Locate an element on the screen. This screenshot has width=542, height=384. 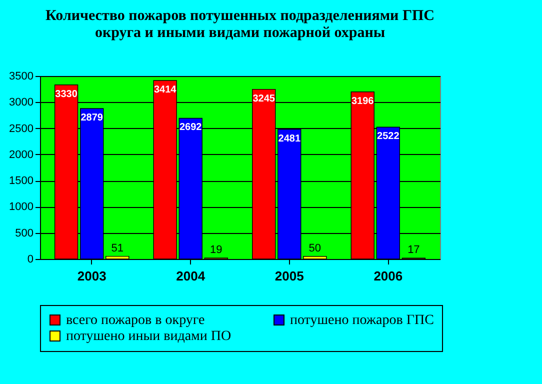
y-tick-label: 3000 is located at coordinates (21, 102).